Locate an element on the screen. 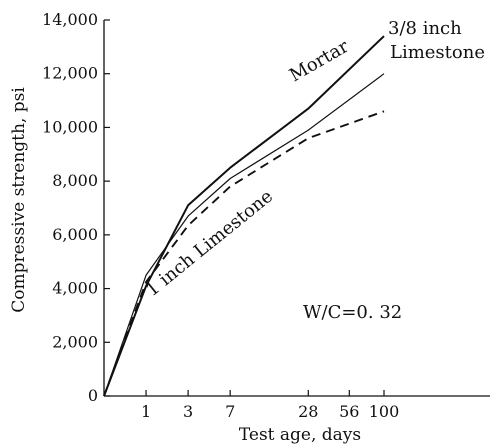 This screenshot has width=502, height=444. x-tick-label: 56 is located at coordinates (349, 411).